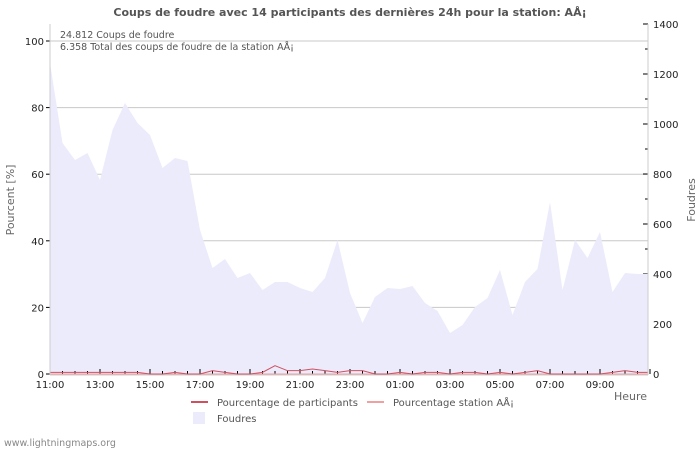  I want to click on right-tick-label: 800, so click(662, 175).